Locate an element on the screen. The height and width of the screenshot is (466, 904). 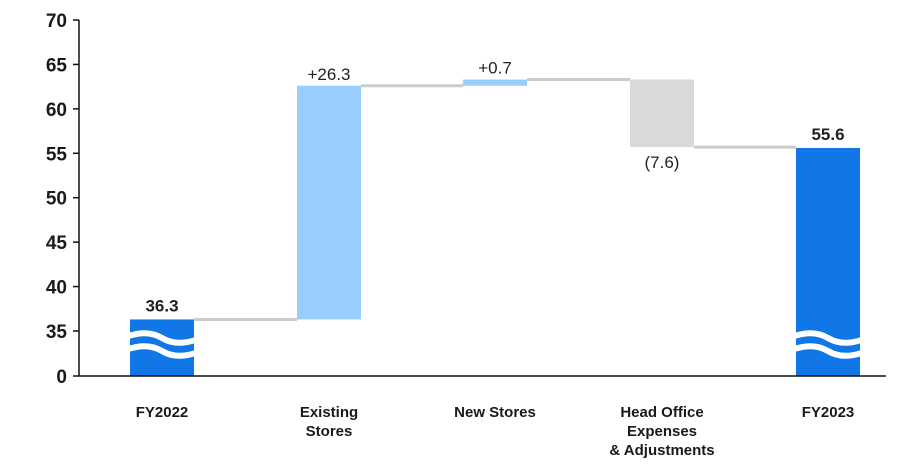
category-label: Expenses is located at coordinates (662, 431).